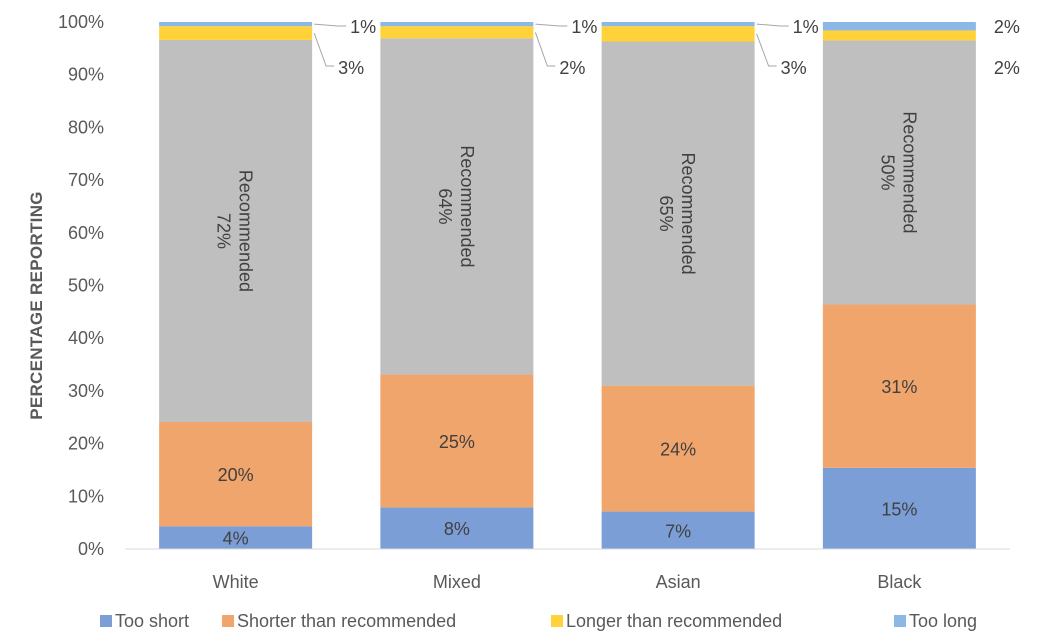 The height and width of the screenshot is (637, 1056). What do you see at coordinates (86, 180) in the screenshot?
I see `y-tick-label: 70%` at bounding box center [86, 180].